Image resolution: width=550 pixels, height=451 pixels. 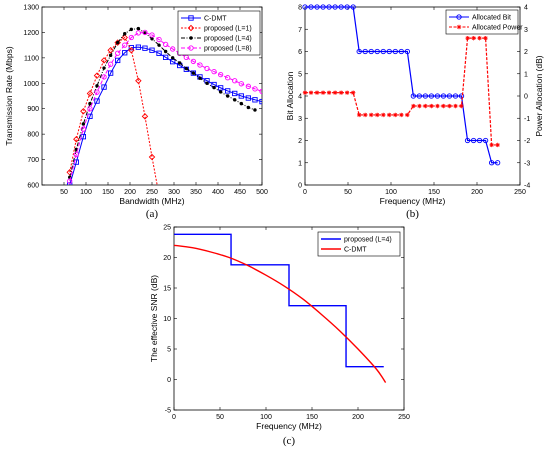 What do you see at coordinates (491, 18) in the screenshot?
I see `legend-entry-0: Allocated Bit` at bounding box center [491, 18].